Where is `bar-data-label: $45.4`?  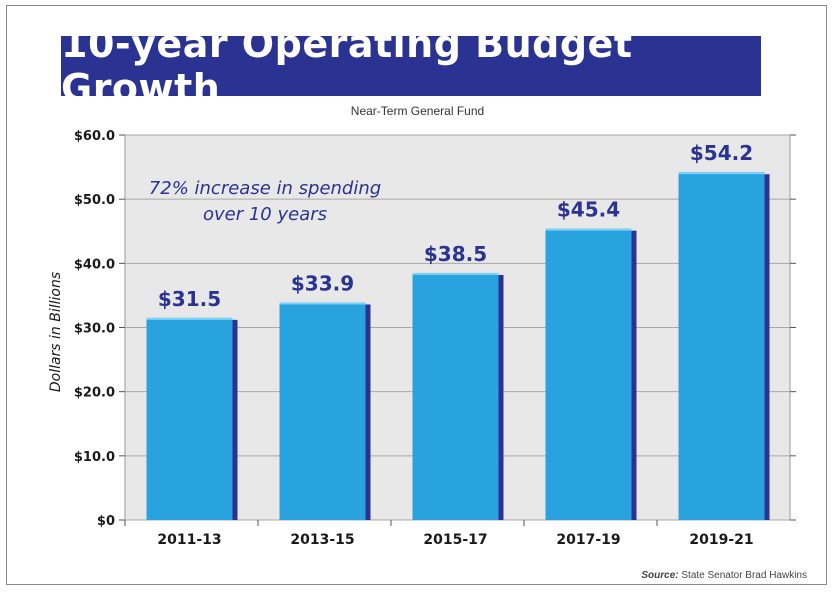 bar-data-label: $45.4 is located at coordinates (588, 210).